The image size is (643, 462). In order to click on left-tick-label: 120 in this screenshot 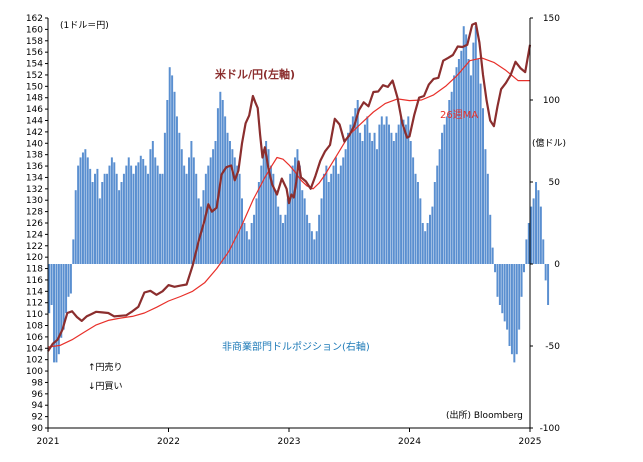, I will do `click(34, 258)`.